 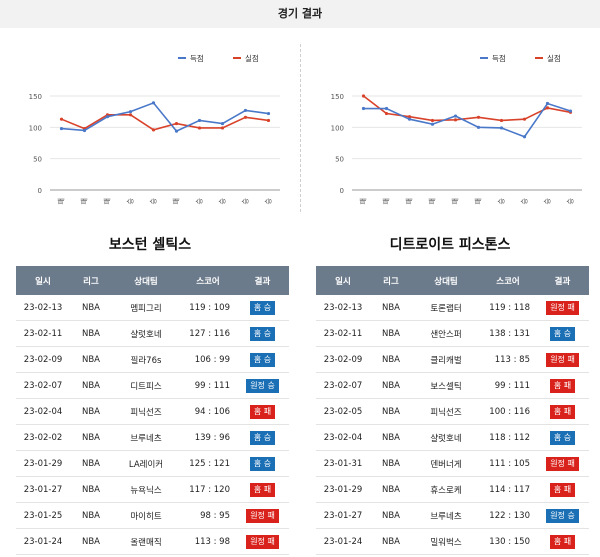 I want to click on table-row: 23-02-09 NBA 필라76s 106 : 99 홈 승, so click(x=152, y=359).